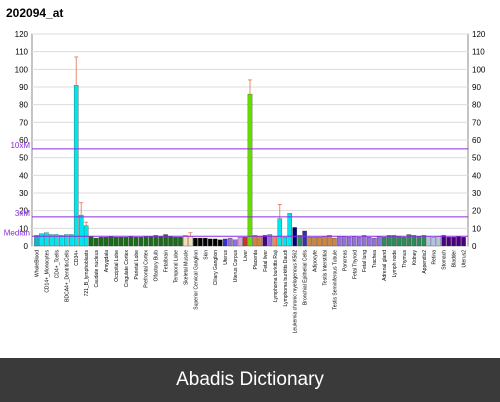 The image size is (500, 402). I want to click on x-tick-label: BDCA4+_DentriticCells, so click(67, 276).